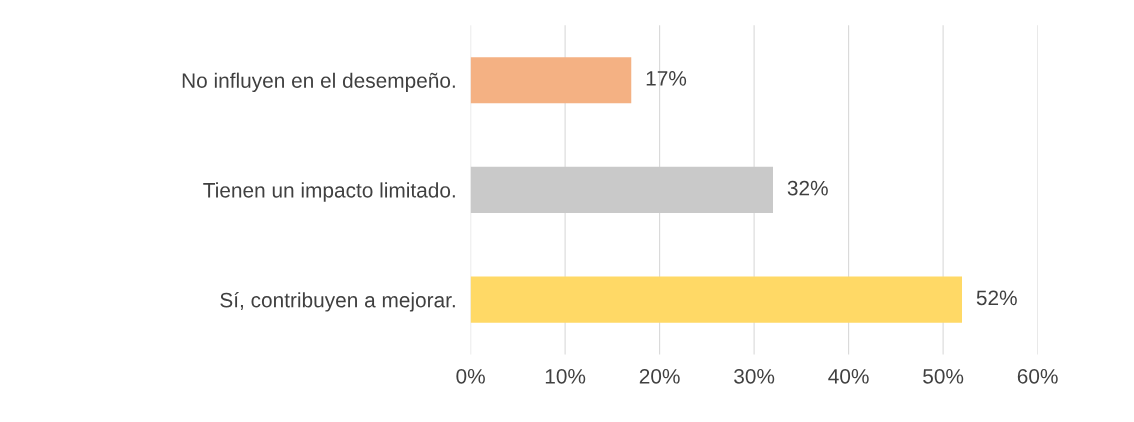 The image size is (1134, 422). Describe the element at coordinates (943, 376) in the screenshot. I see `x-tick-label: 50%` at that location.